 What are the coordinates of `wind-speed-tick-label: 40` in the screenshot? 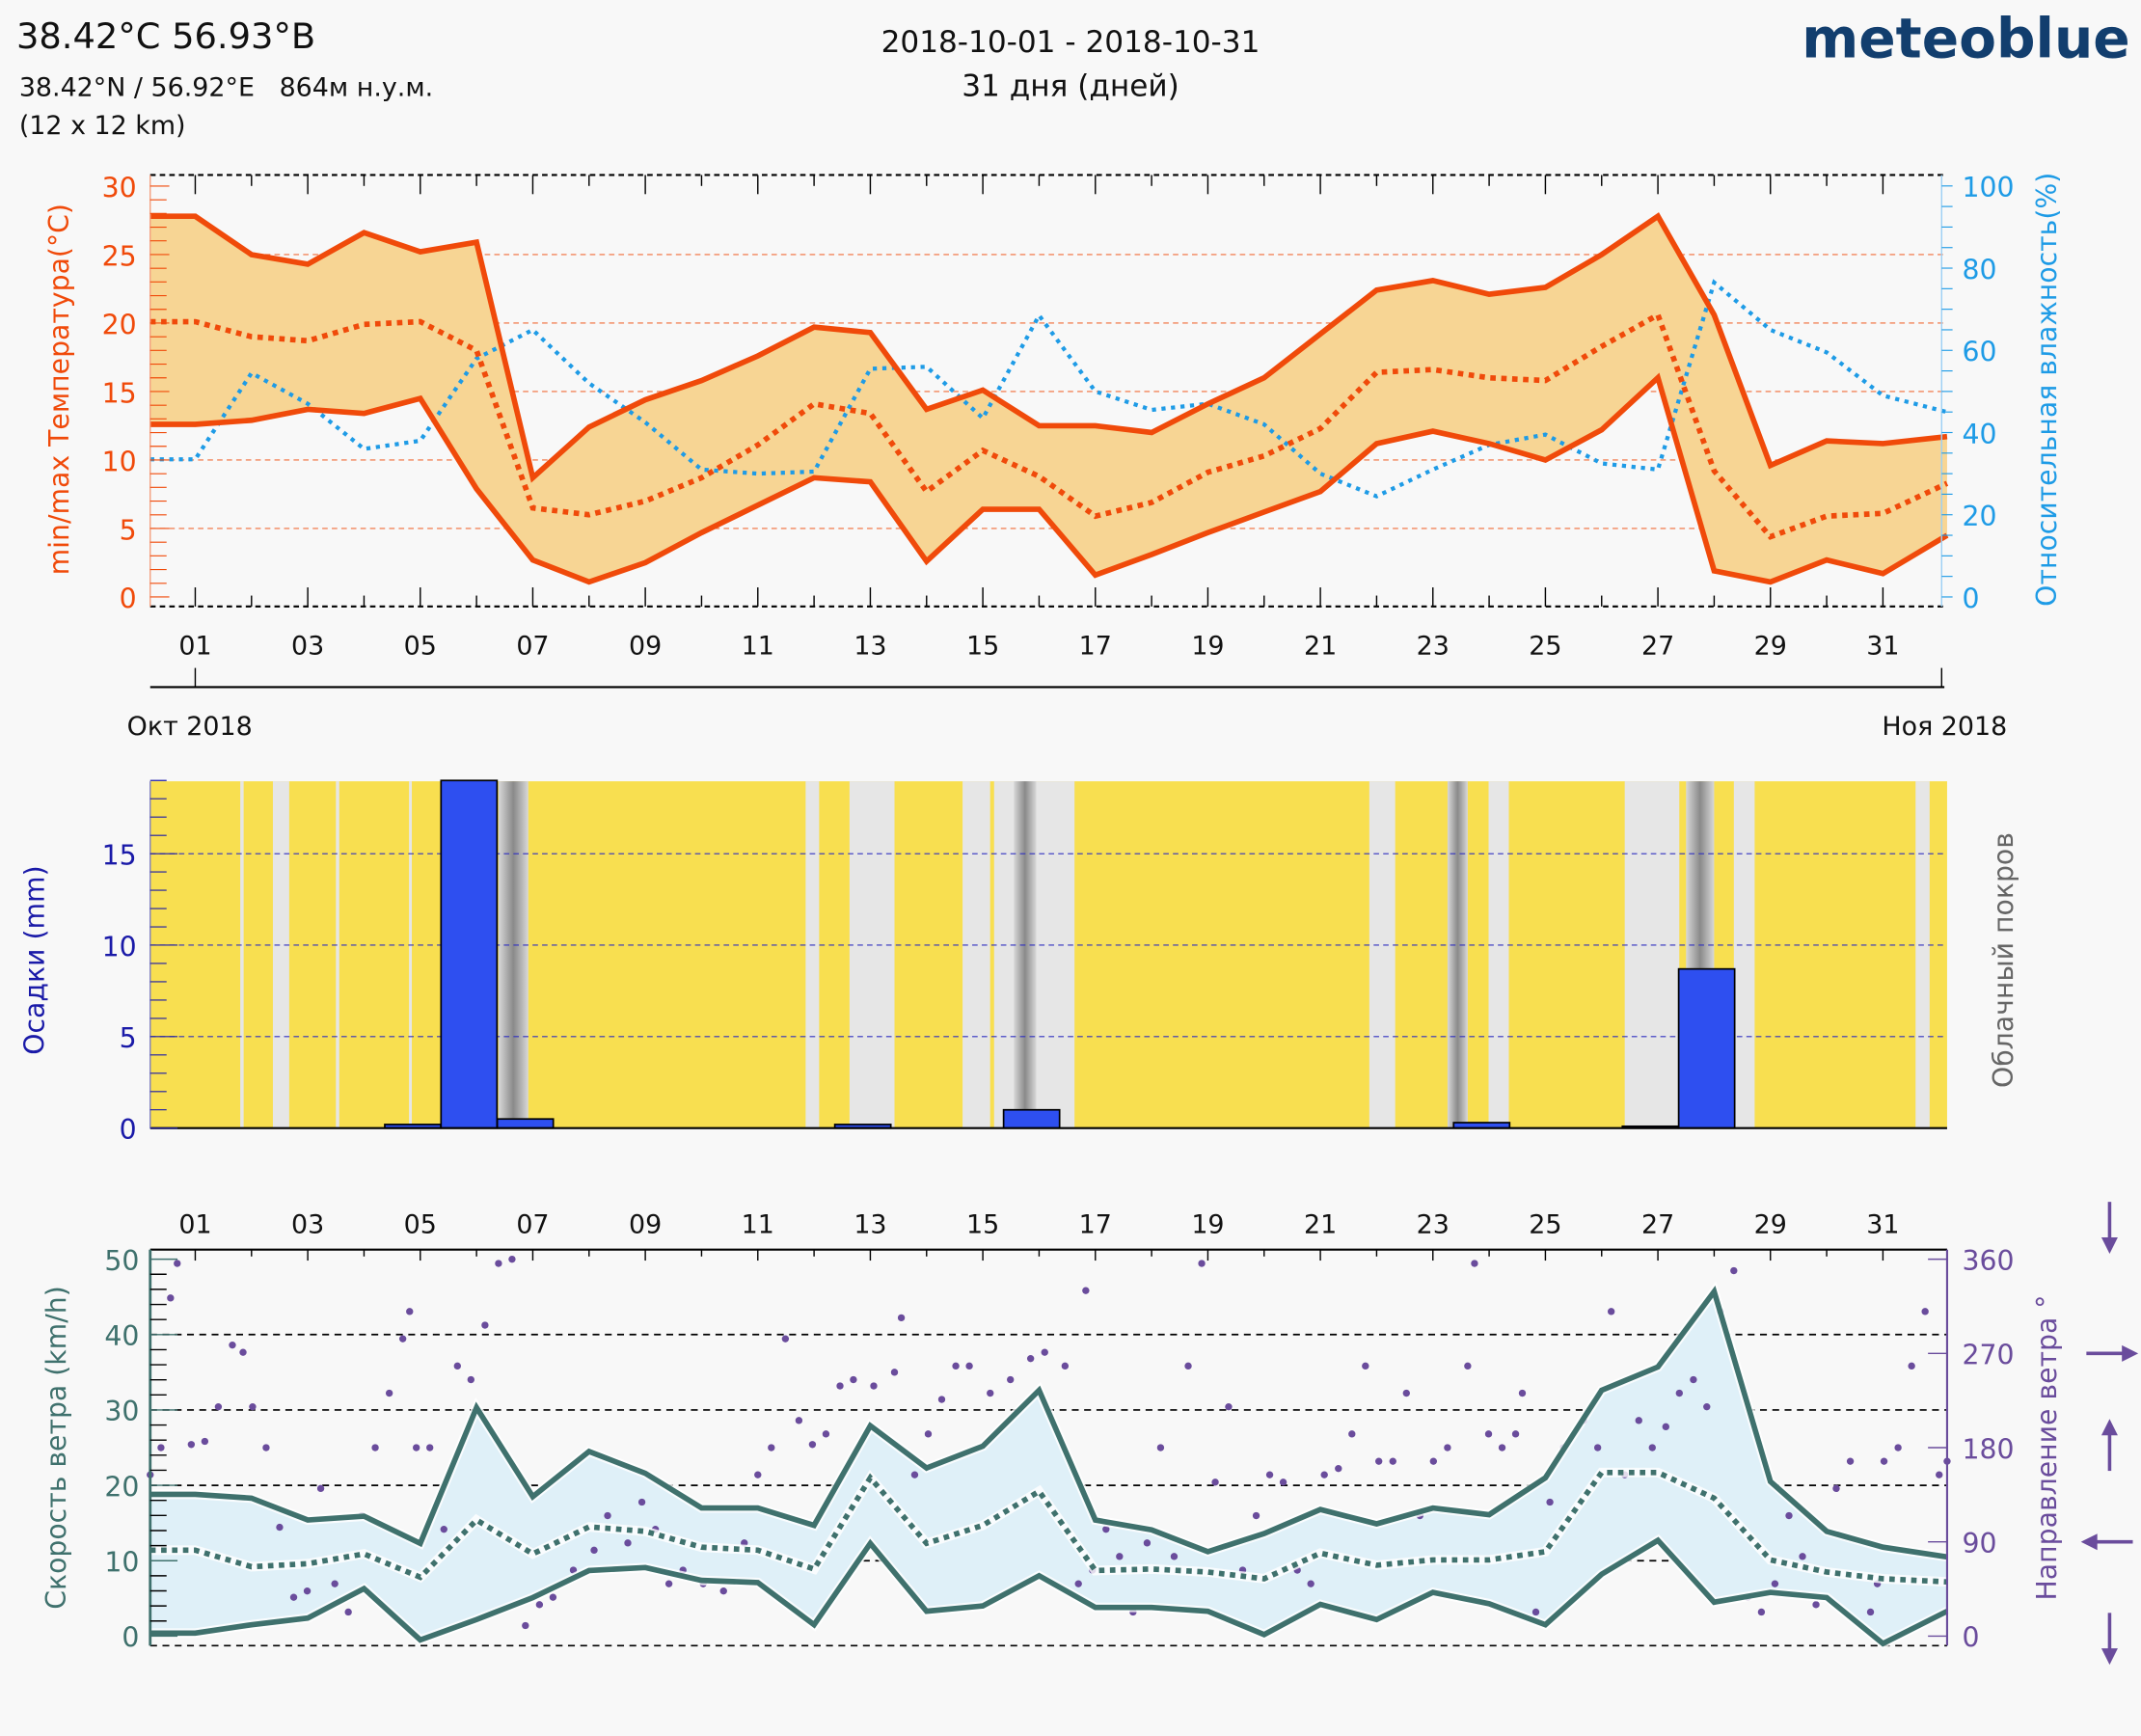 It's located at (122, 1336).